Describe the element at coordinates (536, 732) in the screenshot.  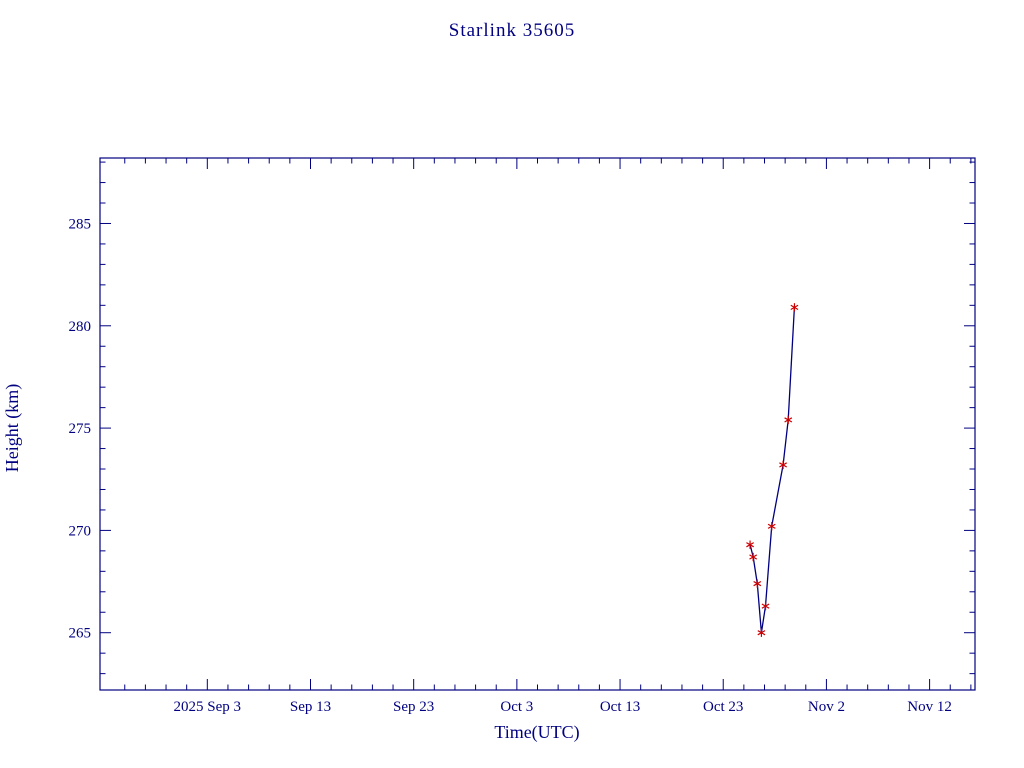
I see `x-axis-label: Time(UTC)` at that location.